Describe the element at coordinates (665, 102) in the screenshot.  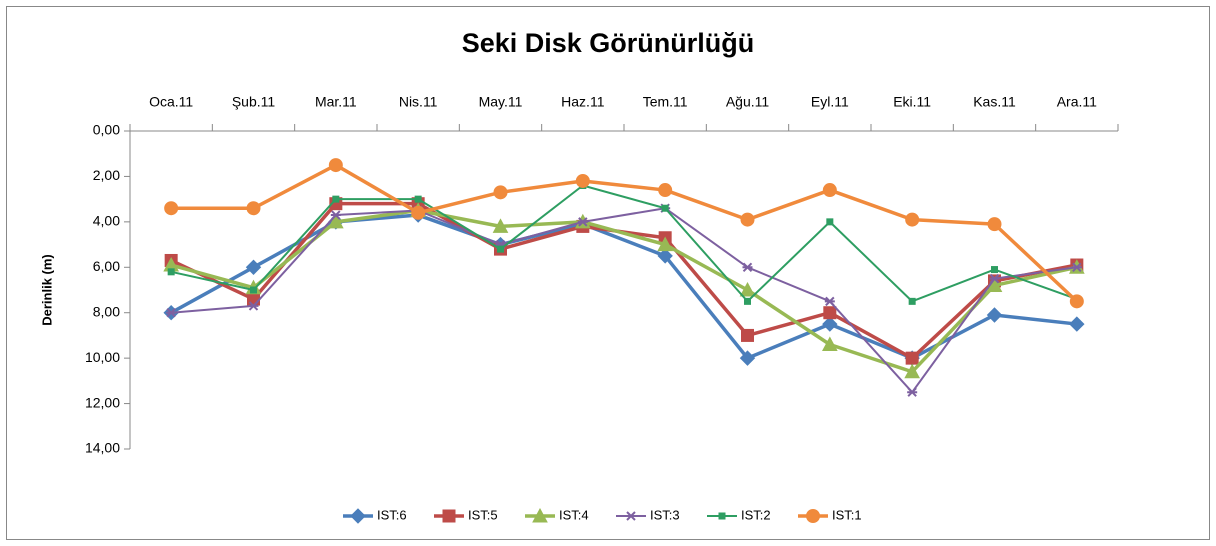
I see `x-tick-label: Tem.11` at that location.